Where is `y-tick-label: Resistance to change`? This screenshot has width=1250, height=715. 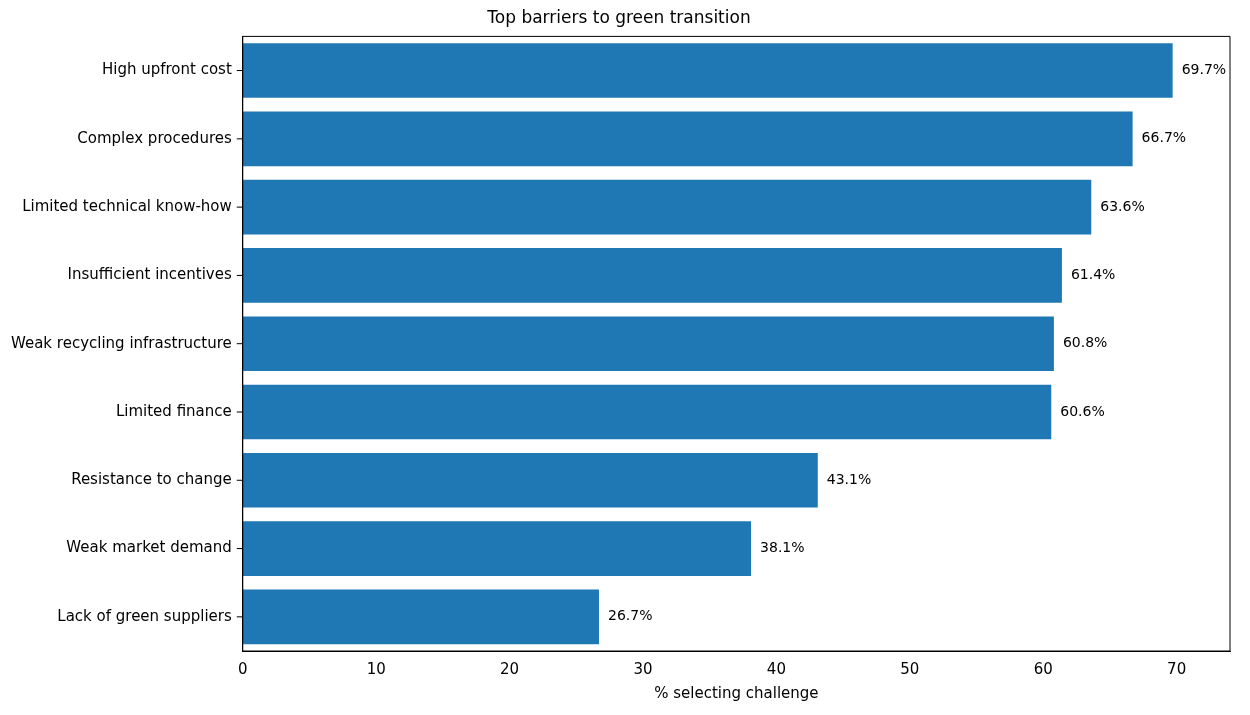 y-tick-label: Resistance to change is located at coordinates (151, 479).